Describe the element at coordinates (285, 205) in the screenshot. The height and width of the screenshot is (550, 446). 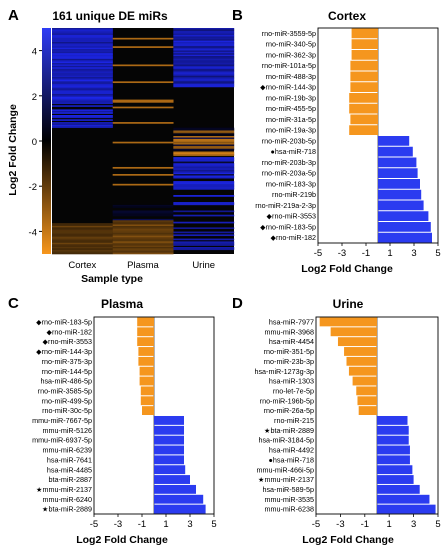
I see `bar-label: rno-miR-219a-2-3p` at that location.